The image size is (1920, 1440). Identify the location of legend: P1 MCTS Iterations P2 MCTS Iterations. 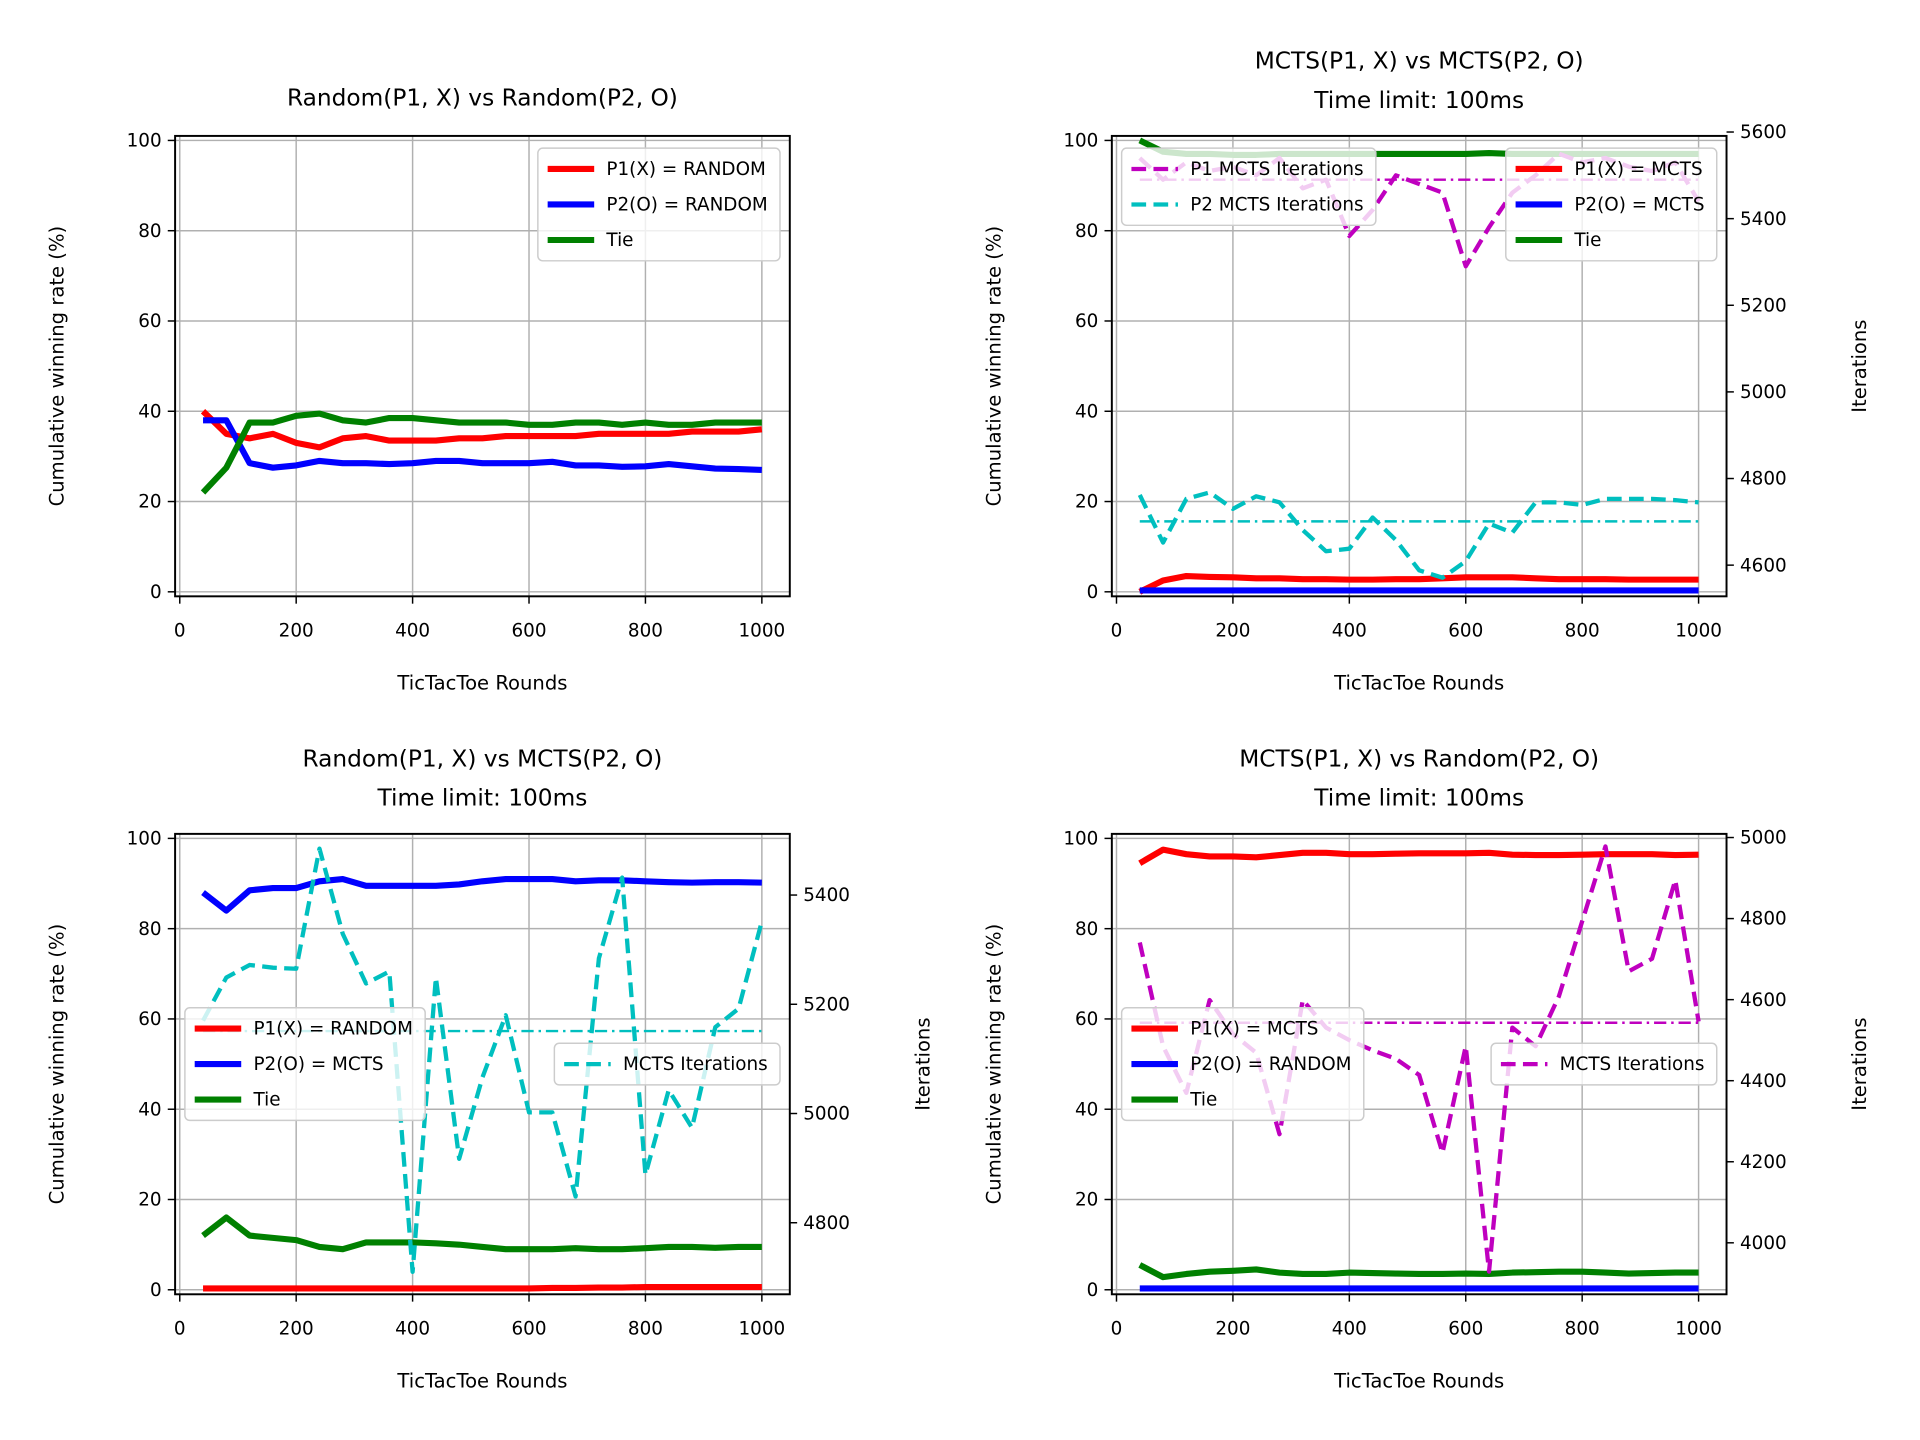
(1248, 187).